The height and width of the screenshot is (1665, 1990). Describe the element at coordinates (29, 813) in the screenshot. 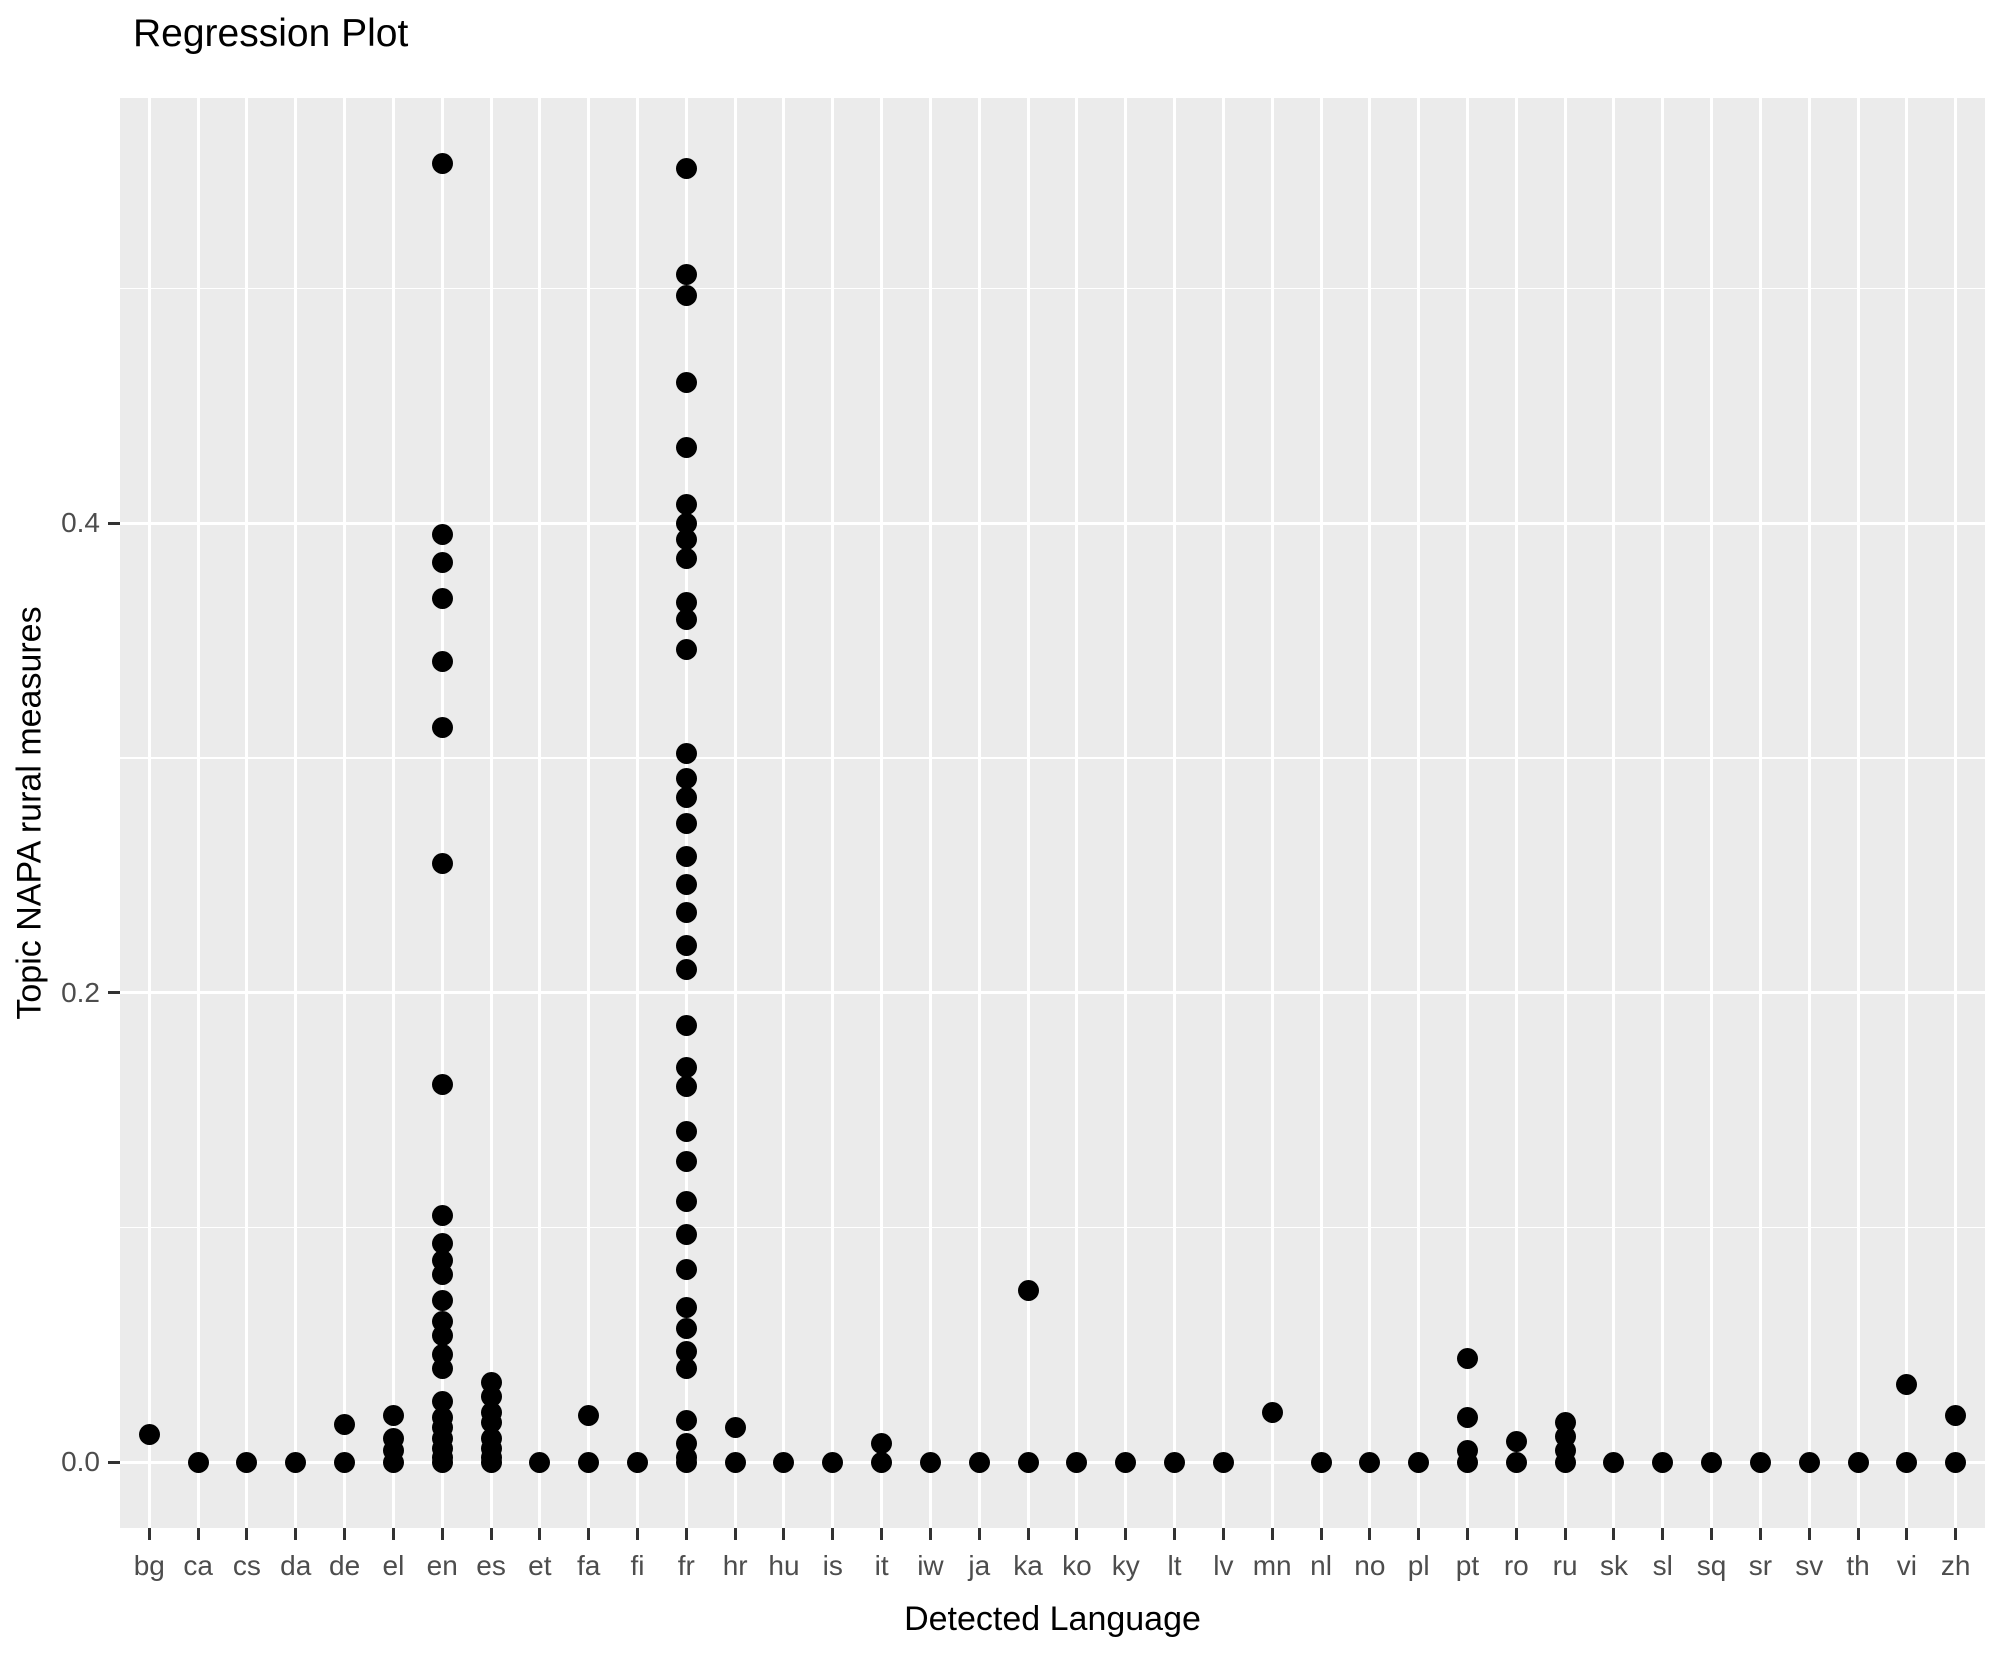

I see `y-axis-title: Topic NAPA rural measures` at that location.